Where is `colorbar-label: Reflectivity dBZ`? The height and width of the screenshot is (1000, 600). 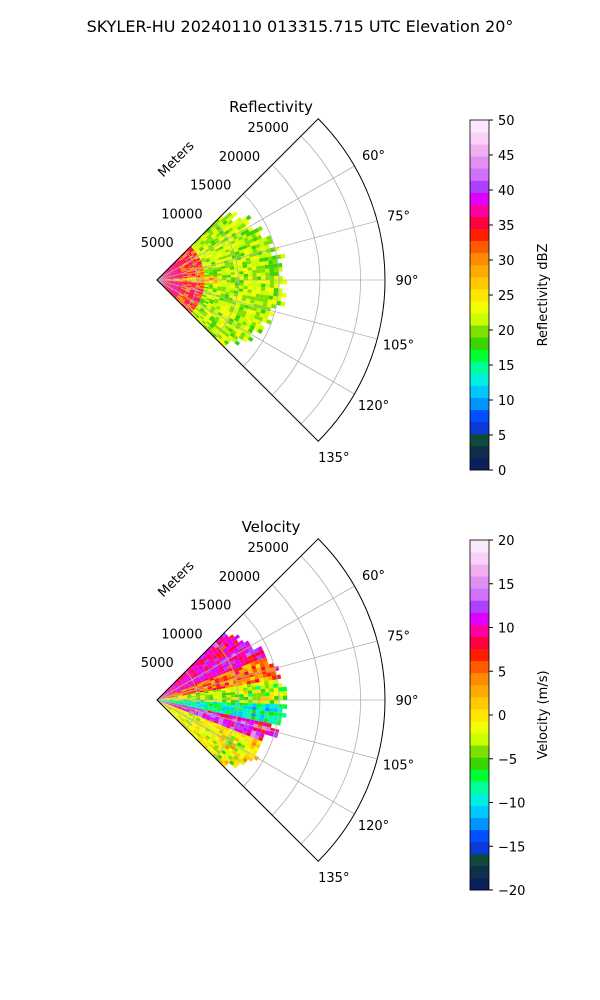 colorbar-label: Reflectivity dBZ is located at coordinates (543, 295).